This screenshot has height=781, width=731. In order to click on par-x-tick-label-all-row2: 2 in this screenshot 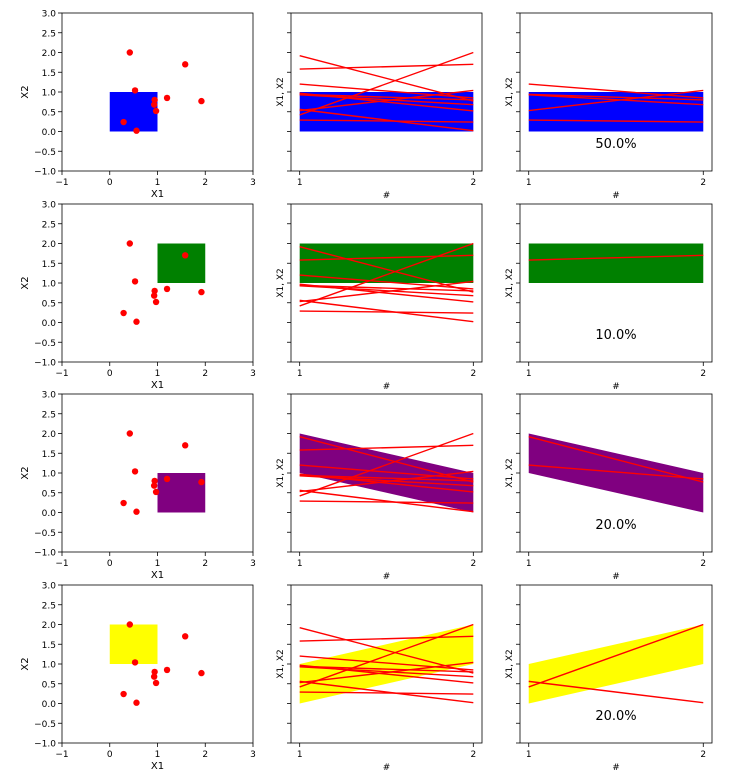, I will do `click(473, 374)`.